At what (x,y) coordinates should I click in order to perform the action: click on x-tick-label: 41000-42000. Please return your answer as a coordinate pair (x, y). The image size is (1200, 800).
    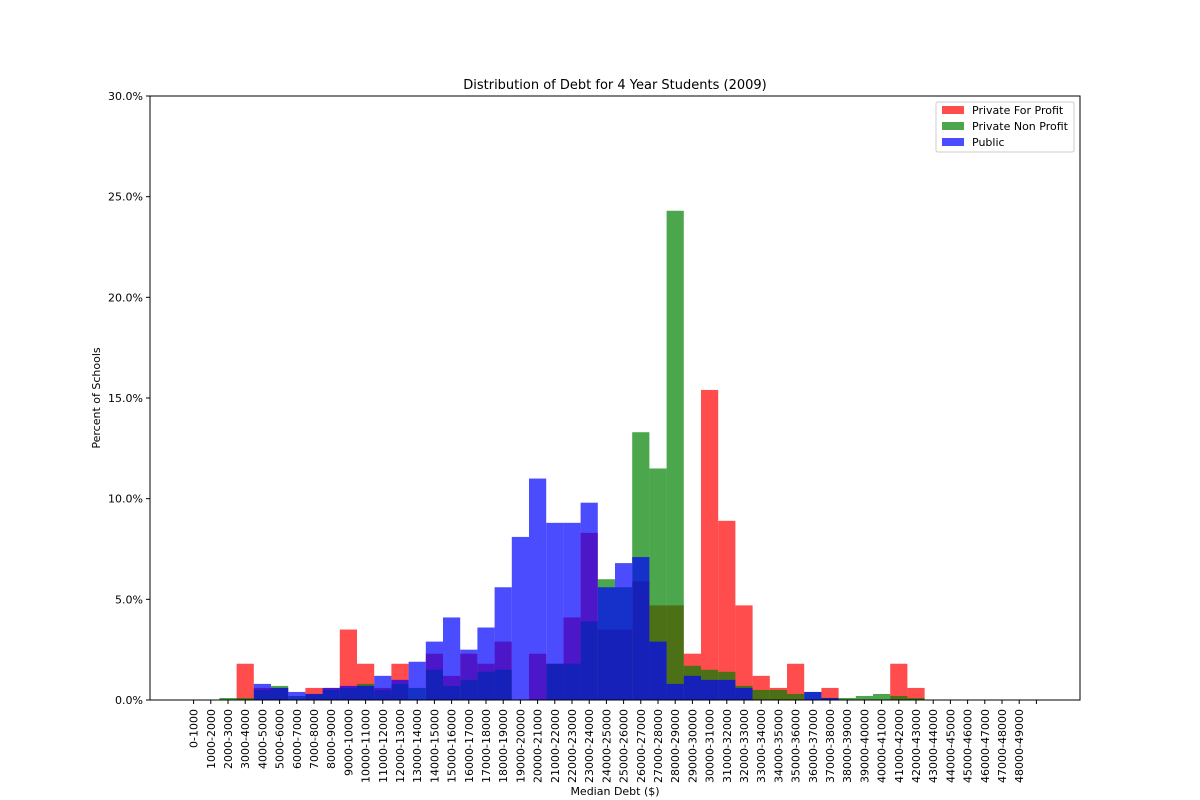
    Looking at the image, I should click on (899, 746).